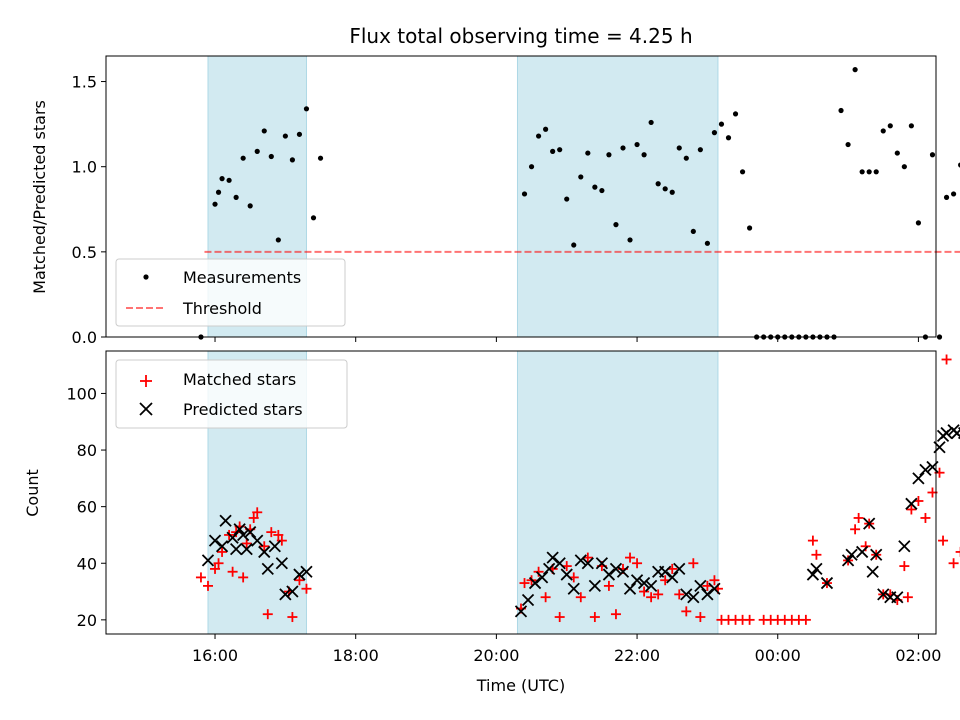  Describe the element at coordinates (39, 197) in the screenshot. I see `top-y-axis-label: Matched/Predicted stars` at that location.